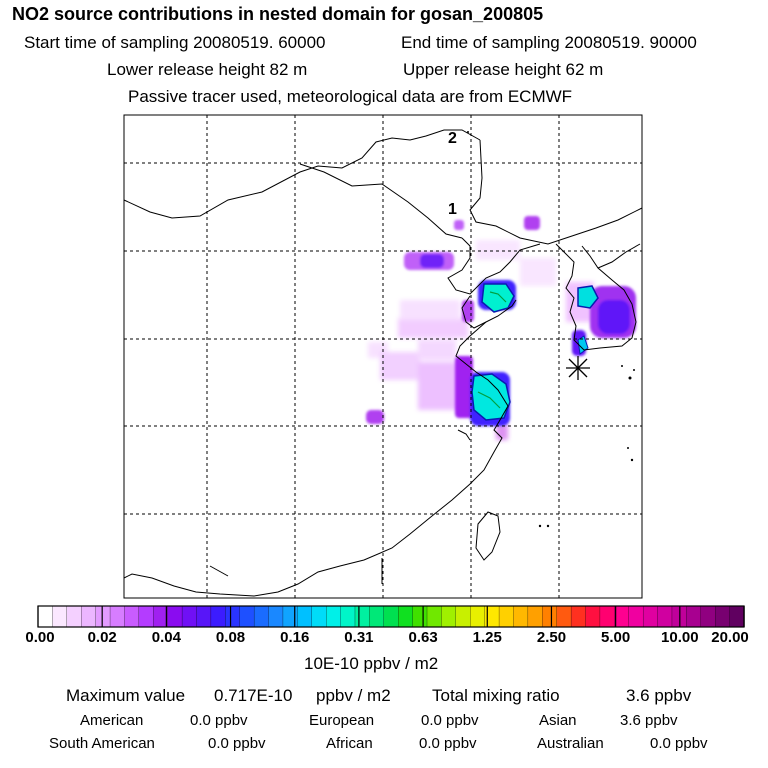  I want to click on colorbar-tick-label: 0.02, so click(102, 637).